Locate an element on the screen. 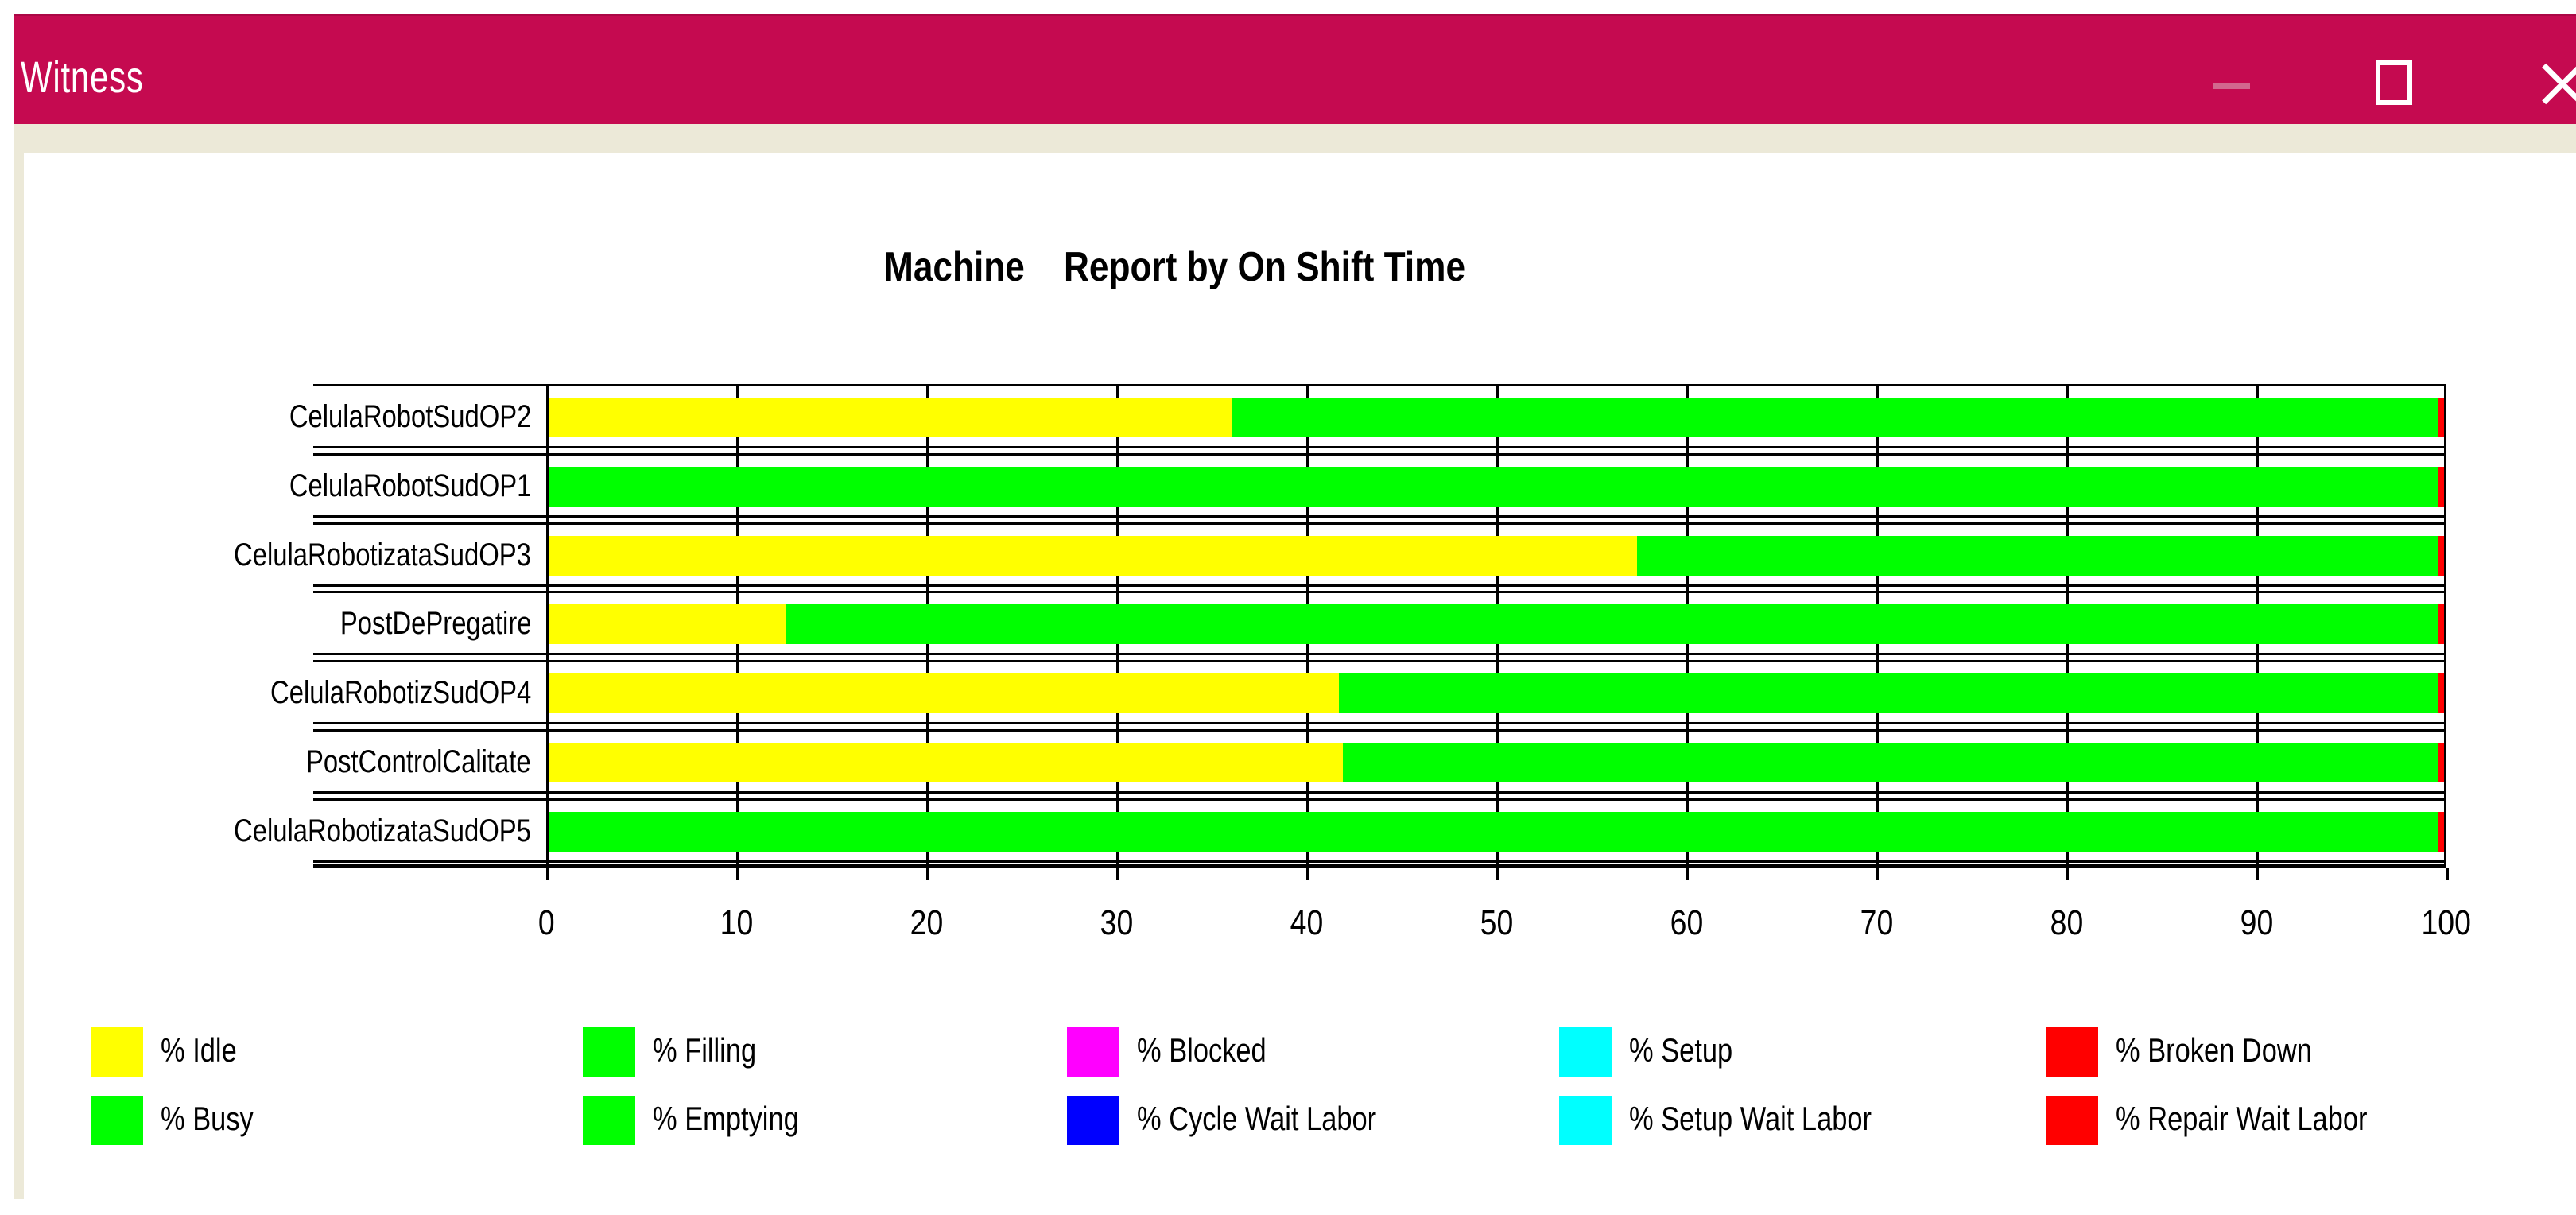  y-axis-line is located at coordinates (547, 626).